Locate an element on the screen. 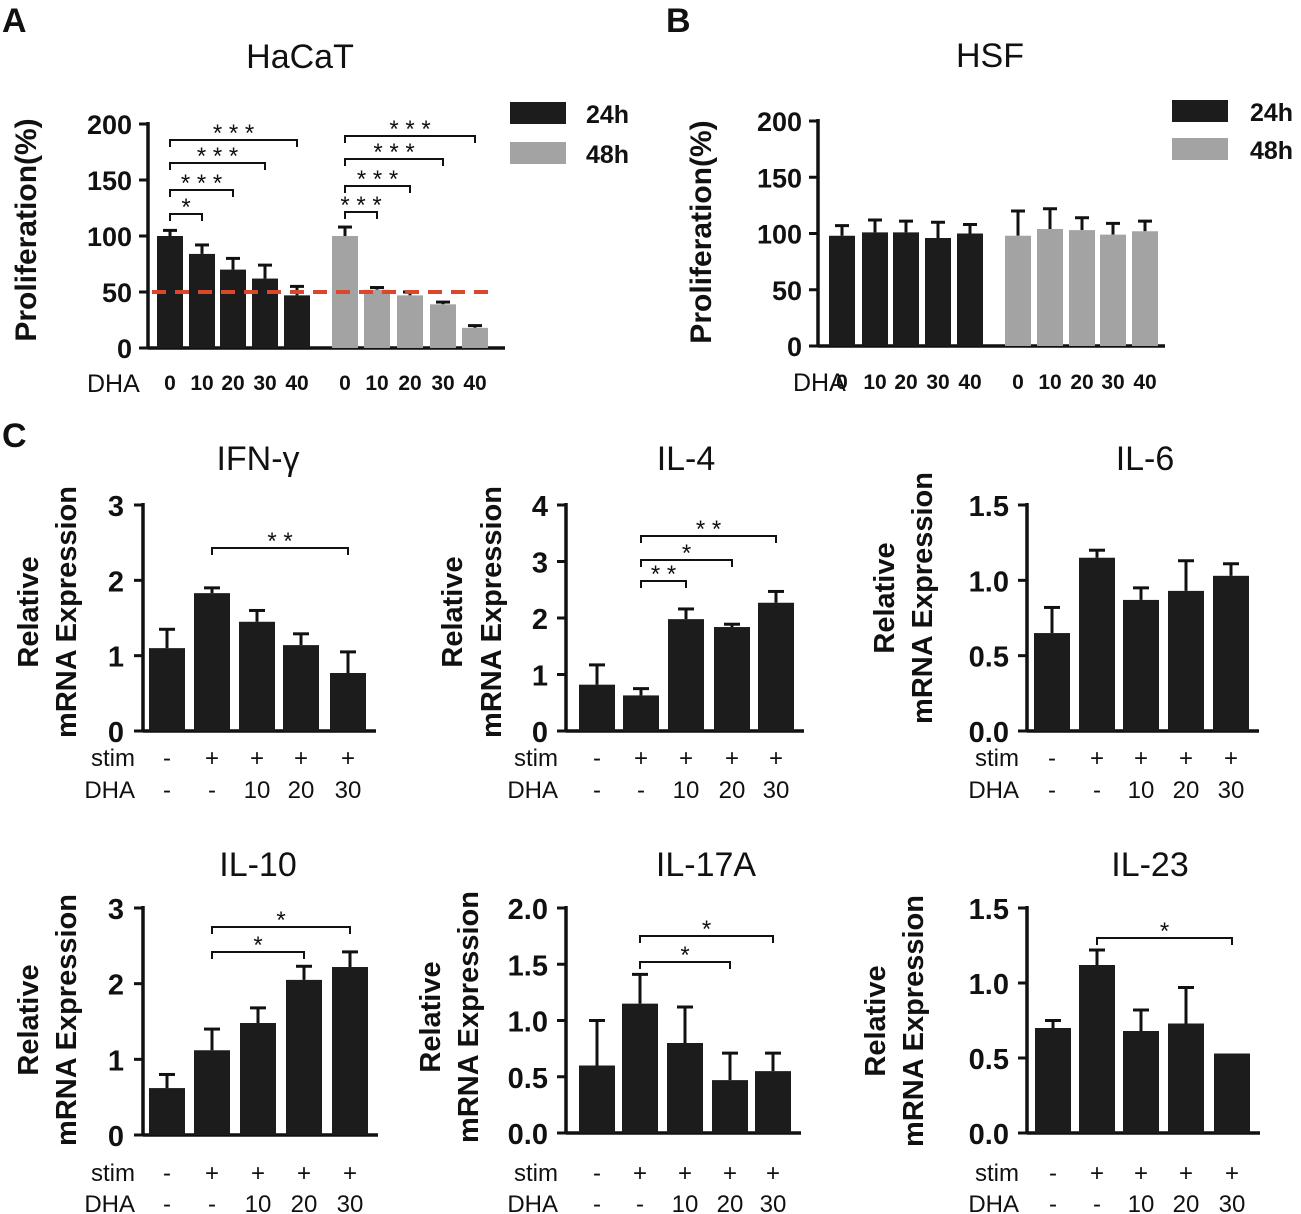 Image resolution: width=1301 pixels, height=1214 pixels. chart-title: IFN-γ is located at coordinates (257, 459).